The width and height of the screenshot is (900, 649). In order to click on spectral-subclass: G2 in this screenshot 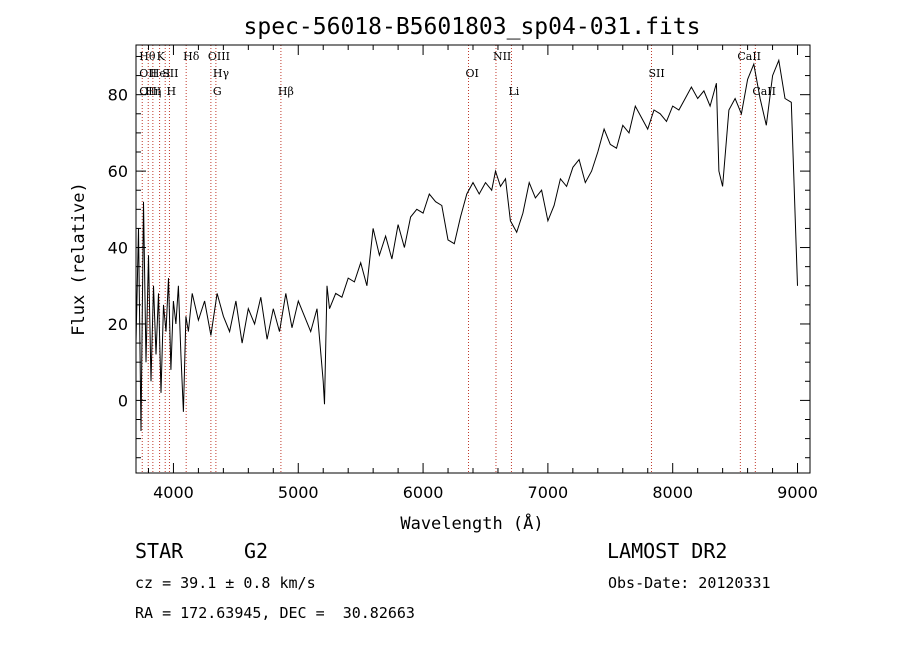, I will do `click(256, 551)`.